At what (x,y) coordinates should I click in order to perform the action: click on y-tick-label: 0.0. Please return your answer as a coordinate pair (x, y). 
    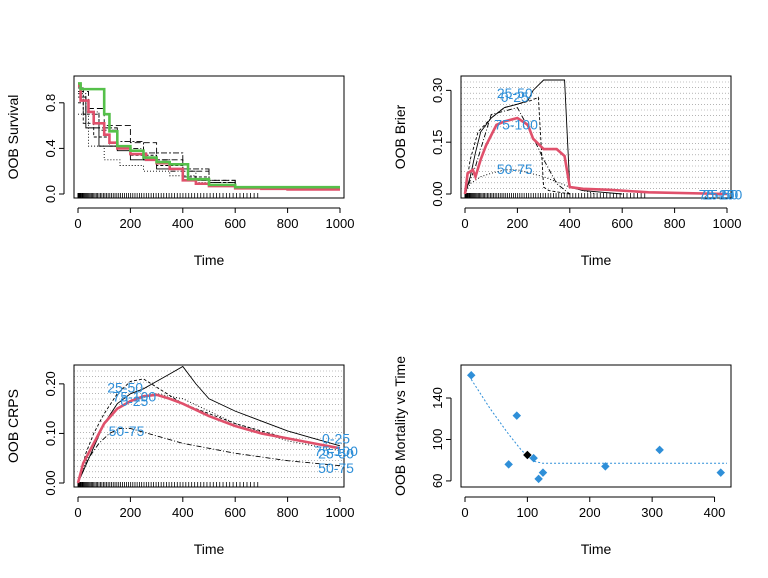
    Looking at the image, I should click on (50, 194).